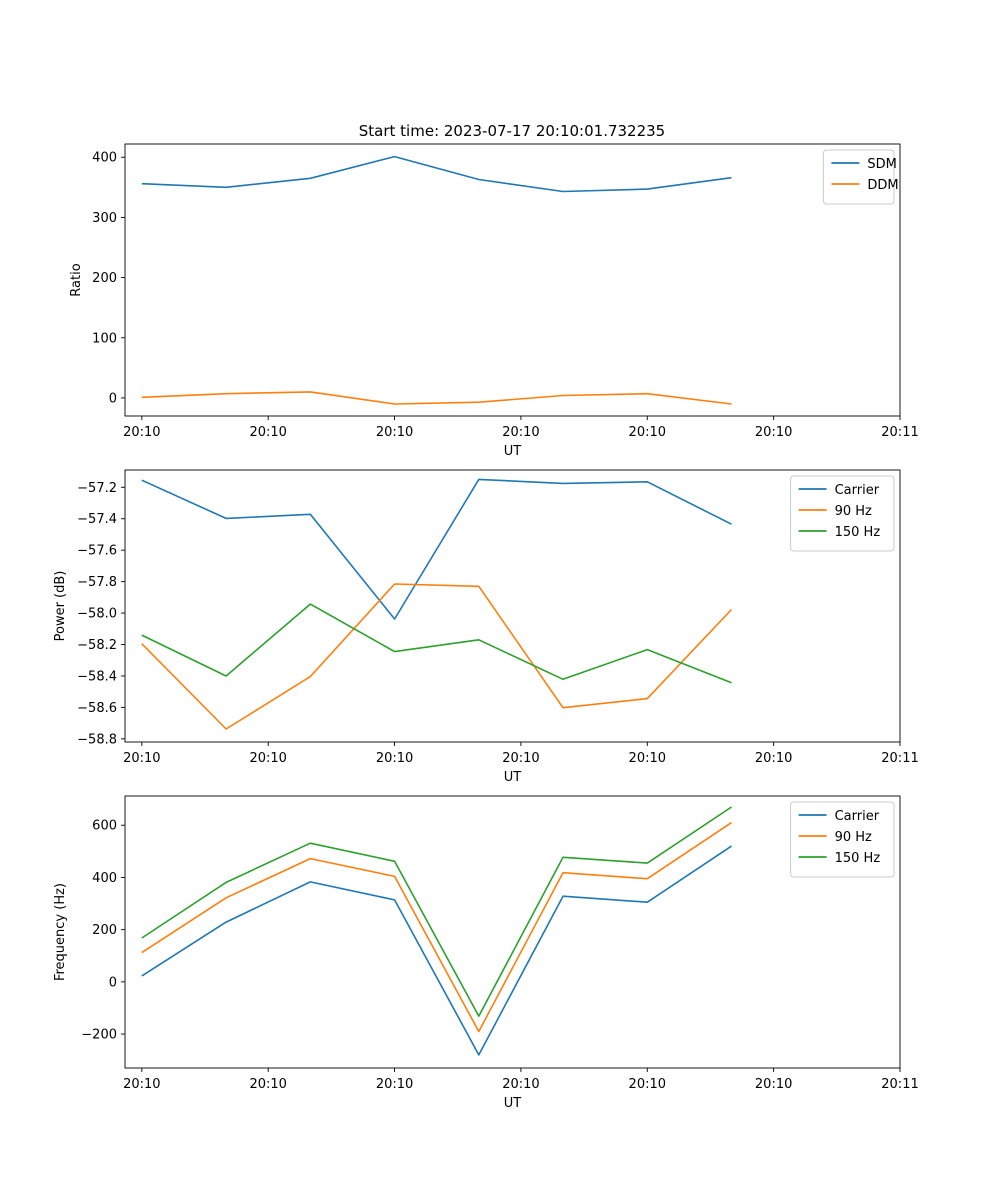  I want to click on legend-label: SDM, so click(881, 164).